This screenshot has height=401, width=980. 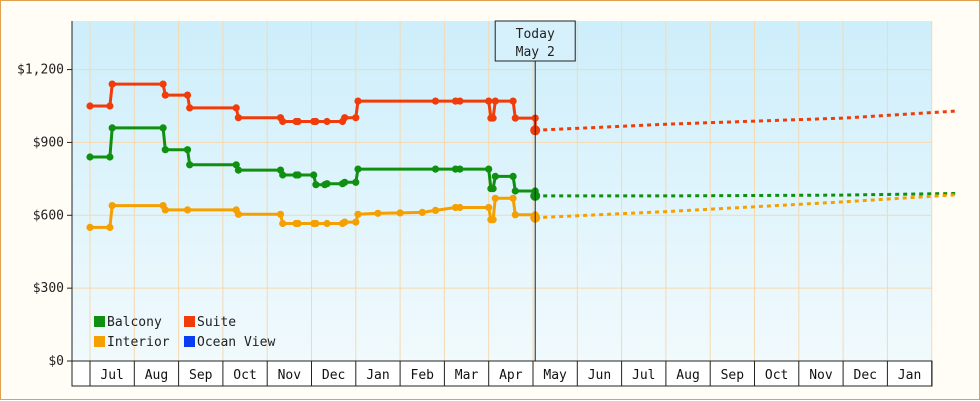 I want to click on forecast-line-suite, so click(x=747, y=120).